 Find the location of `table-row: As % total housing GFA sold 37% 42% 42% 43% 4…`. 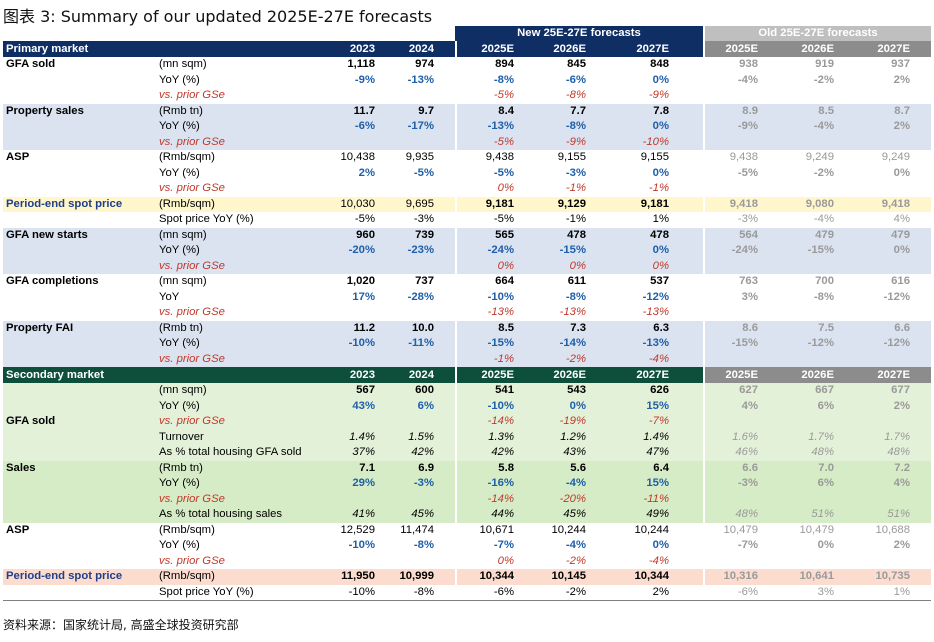

table-row: As % total housing GFA sold 37% 42% 42% 43% 4… is located at coordinates (467, 453).